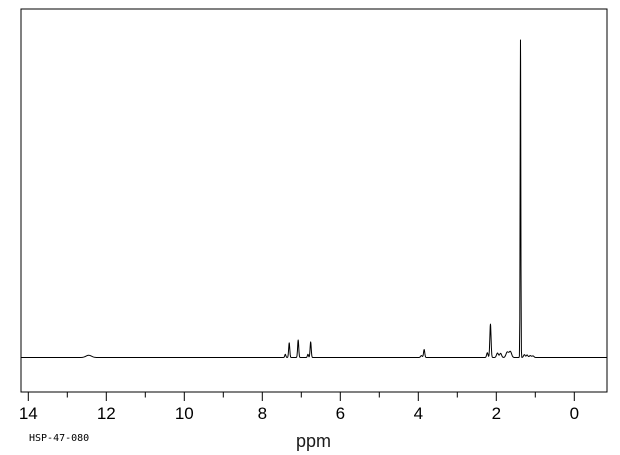 This screenshot has height=455, width=620. Describe the element at coordinates (313, 441) in the screenshot. I see `x-axis-title: ppm` at that location.